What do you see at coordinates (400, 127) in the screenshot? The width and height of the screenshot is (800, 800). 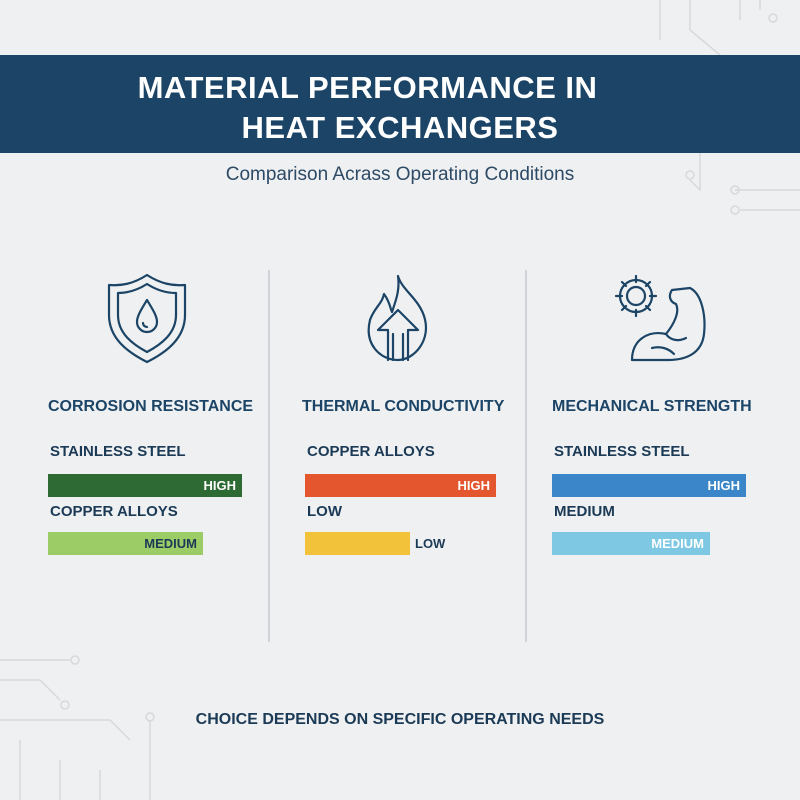 I see `title: HEAT EXCHANGERS` at bounding box center [400, 127].